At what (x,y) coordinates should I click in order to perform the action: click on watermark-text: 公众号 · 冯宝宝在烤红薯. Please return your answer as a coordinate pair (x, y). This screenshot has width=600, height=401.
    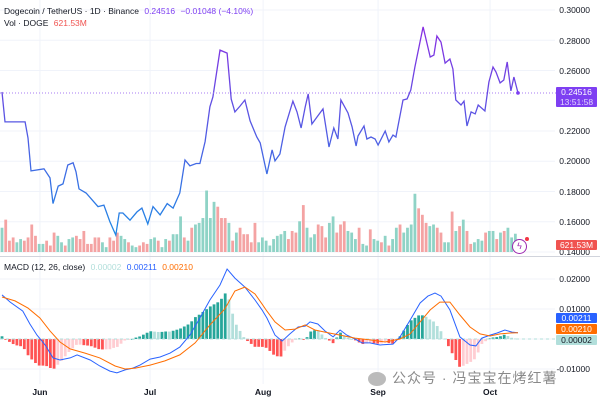
    Looking at the image, I should click on (475, 378).